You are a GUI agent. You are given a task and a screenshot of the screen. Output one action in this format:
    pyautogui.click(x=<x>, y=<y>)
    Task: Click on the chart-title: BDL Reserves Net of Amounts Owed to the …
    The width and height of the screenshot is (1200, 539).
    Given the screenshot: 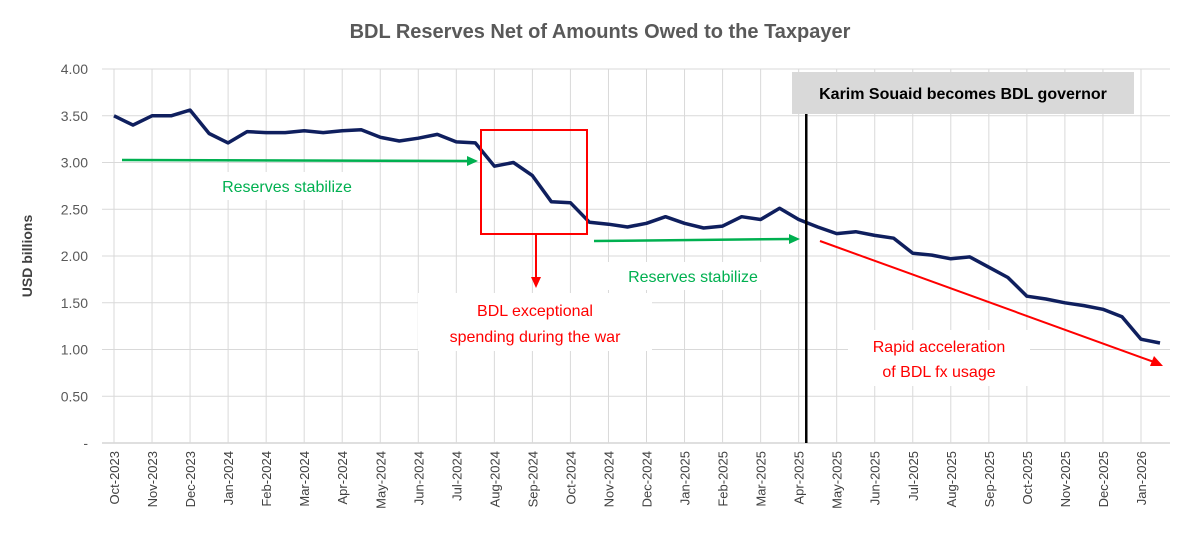 What is the action you would take?
    pyautogui.click(x=600, y=32)
    